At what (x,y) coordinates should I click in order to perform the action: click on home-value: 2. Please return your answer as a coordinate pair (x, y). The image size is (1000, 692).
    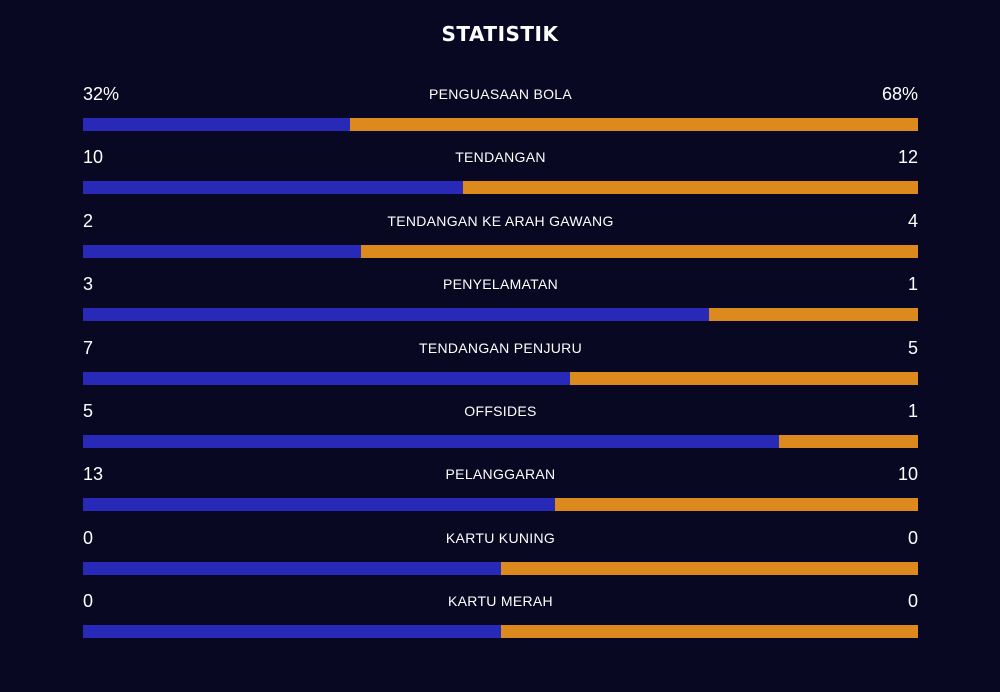
    Looking at the image, I should click on (88, 220).